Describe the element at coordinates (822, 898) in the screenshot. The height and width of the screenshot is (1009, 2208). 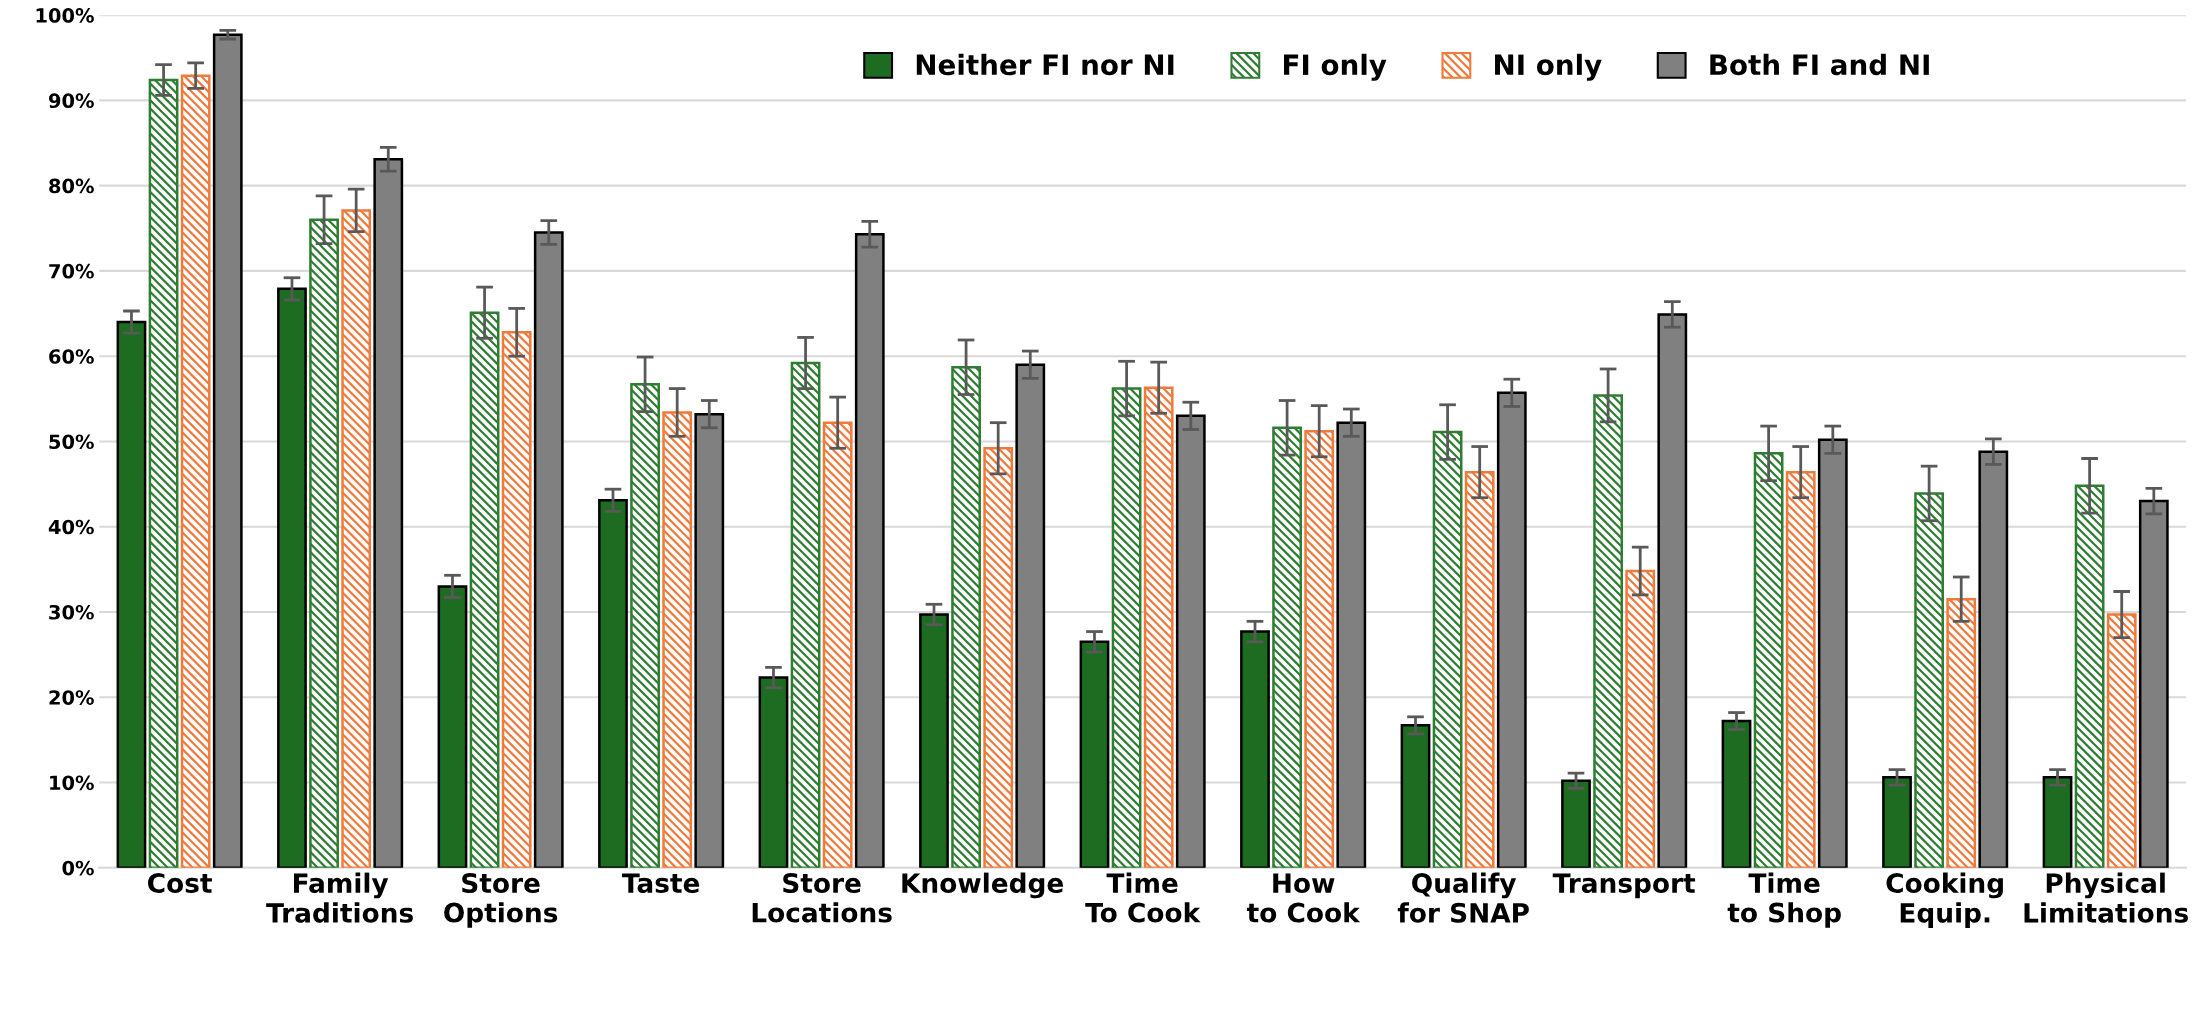
I see `x-tick-label: Store Locations` at that location.